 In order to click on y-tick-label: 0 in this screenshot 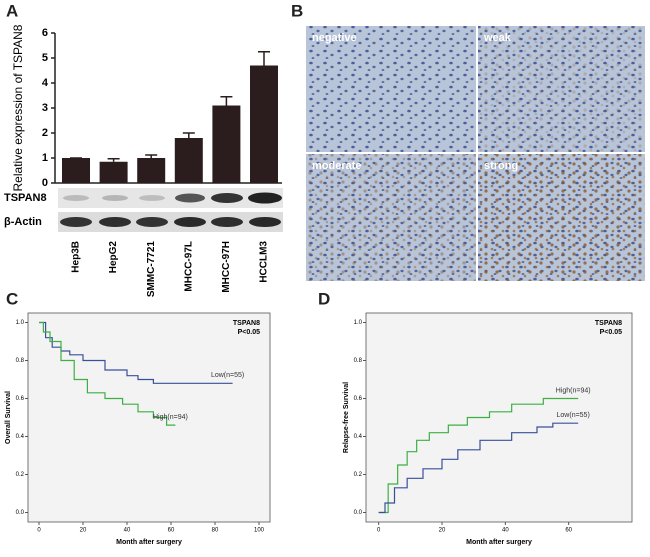, I will do `click(45, 183)`.